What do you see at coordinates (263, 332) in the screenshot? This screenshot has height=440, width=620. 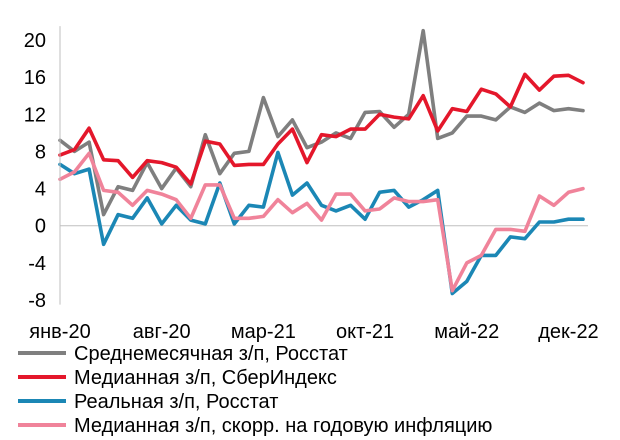 I see `x-tick-label: мар-21` at bounding box center [263, 332].